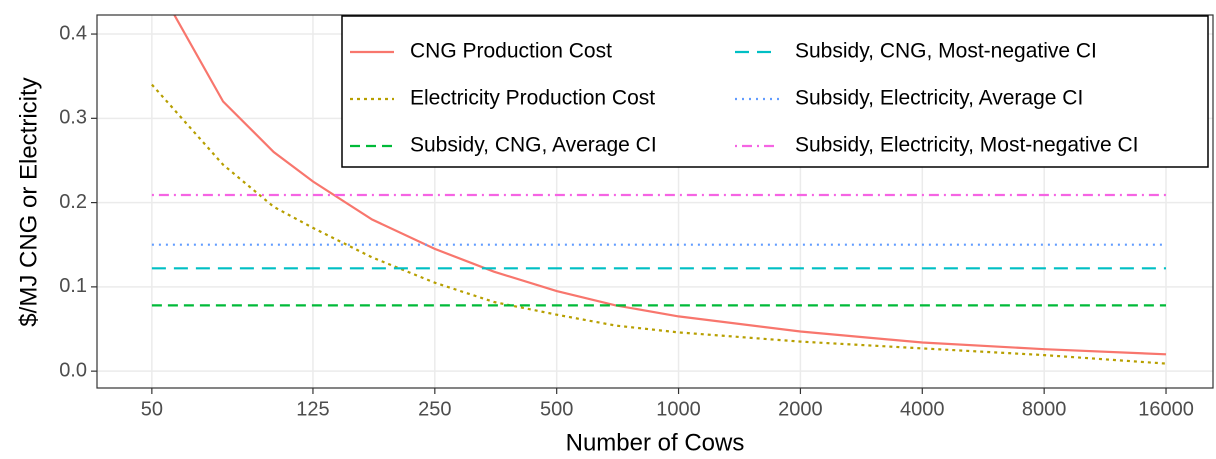 The image size is (1216, 459). Describe the element at coordinates (922, 409) in the screenshot. I see `x-tick-label: 4000` at that location.